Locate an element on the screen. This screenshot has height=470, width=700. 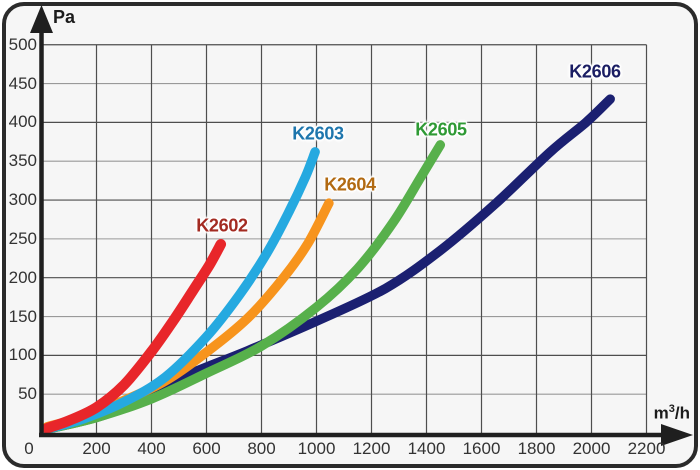
y-unit-text: Pa is located at coordinates (64, 17).